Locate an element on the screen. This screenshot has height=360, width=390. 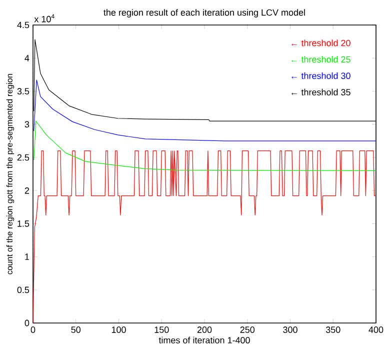
text: ← threshold 30 is located at coordinates (321, 76).